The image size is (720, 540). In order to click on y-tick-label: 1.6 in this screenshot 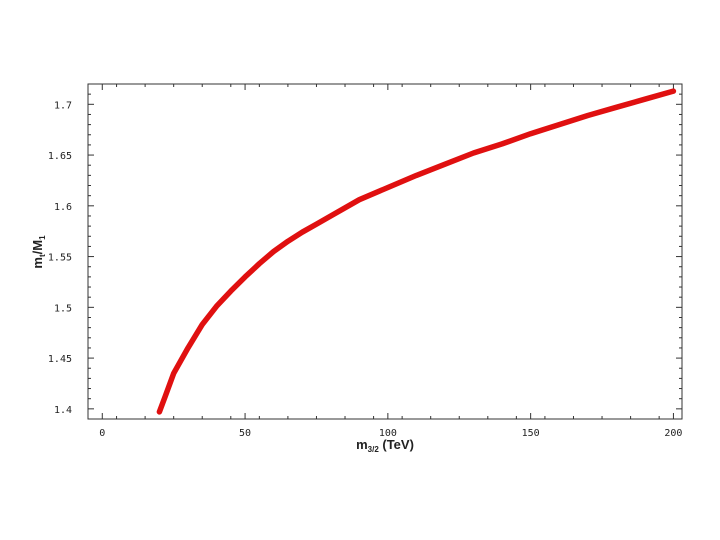, I will do `click(63, 207)`.